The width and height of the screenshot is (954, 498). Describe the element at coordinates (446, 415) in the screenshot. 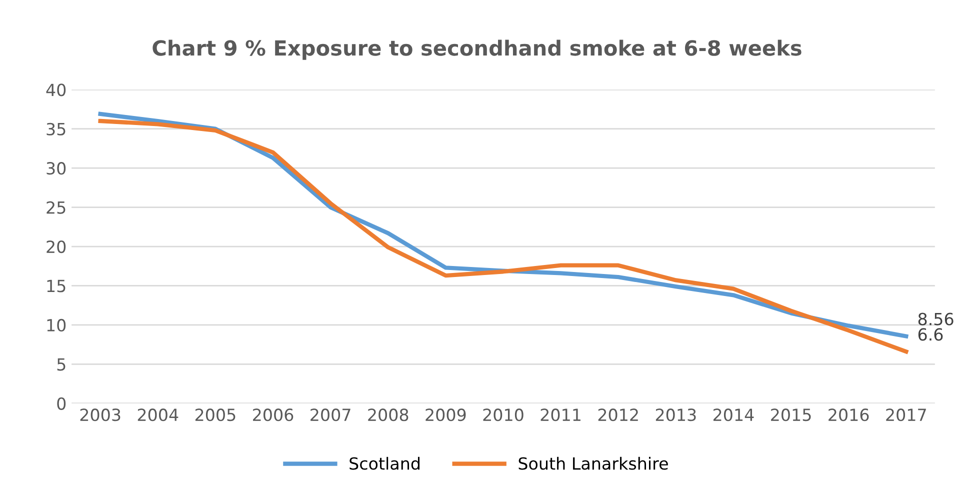

I see `x-tick-label: 2009` at that location.